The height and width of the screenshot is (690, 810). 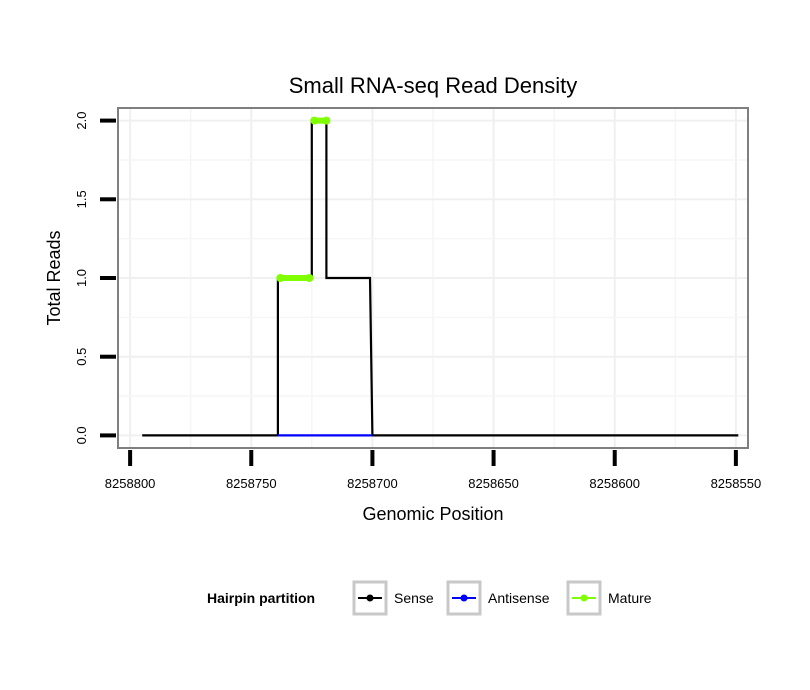 I want to click on y-tick-label: 0.0, so click(x=81, y=435).